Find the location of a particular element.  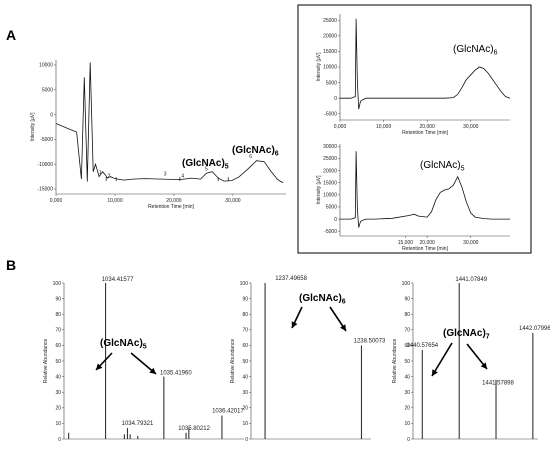

peak-mz-label: 1034.41577 is located at coordinates (118, 280).